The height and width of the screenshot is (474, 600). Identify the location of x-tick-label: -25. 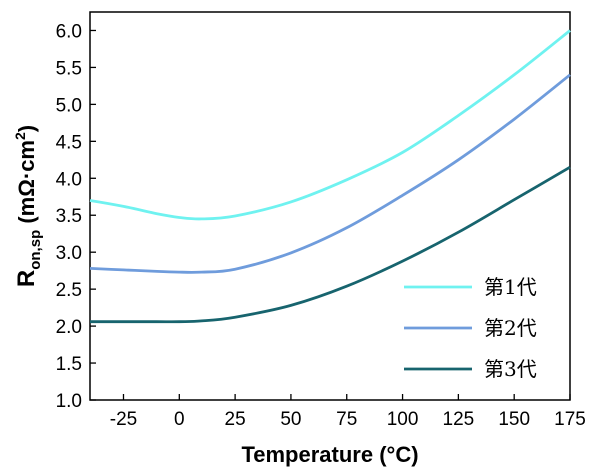
(123, 419).